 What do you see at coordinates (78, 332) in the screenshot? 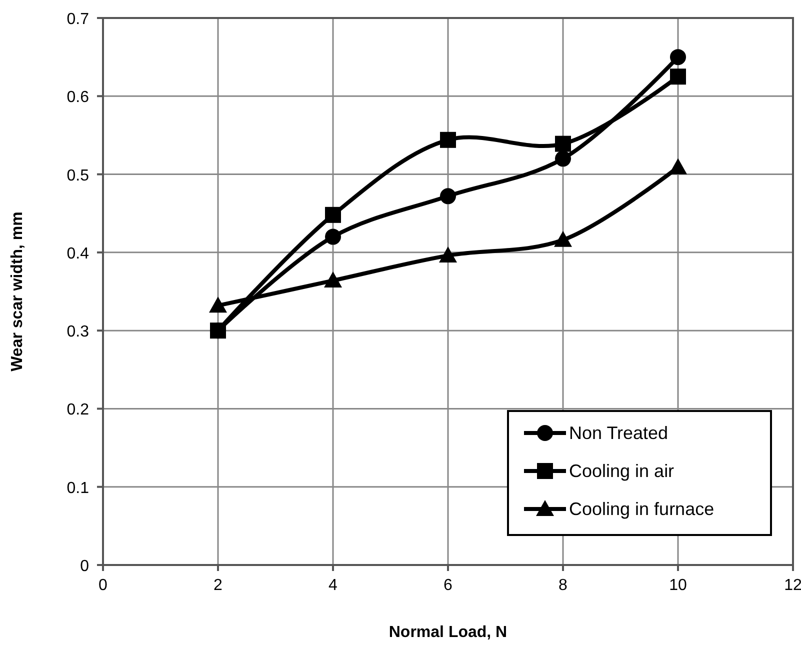
I see `y-tick-label: 0.3` at bounding box center [78, 332].